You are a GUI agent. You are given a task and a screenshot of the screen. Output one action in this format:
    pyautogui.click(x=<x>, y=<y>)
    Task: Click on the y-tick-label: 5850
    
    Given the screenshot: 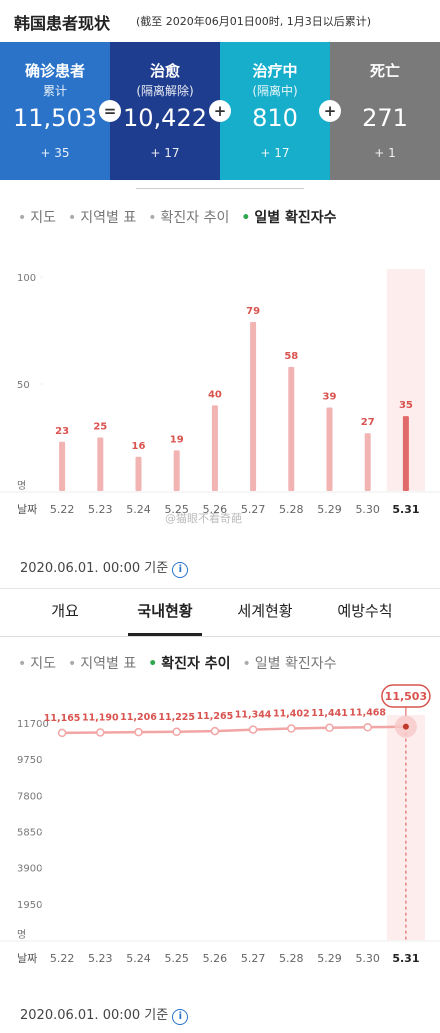 What is the action you would take?
    pyautogui.click(x=29, y=833)
    